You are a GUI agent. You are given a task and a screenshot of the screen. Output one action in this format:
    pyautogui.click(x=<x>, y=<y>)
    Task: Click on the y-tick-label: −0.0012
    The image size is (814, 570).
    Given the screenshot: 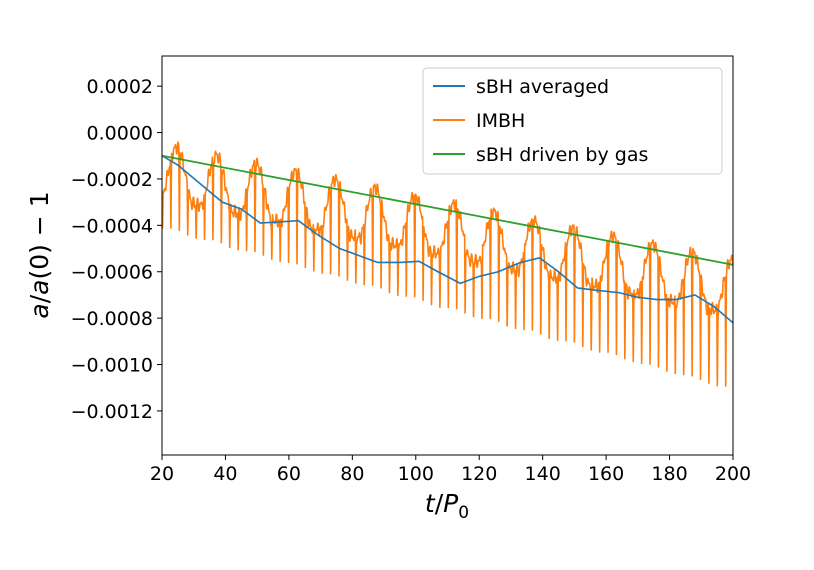 What is the action you would take?
    pyautogui.click(x=112, y=412)
    